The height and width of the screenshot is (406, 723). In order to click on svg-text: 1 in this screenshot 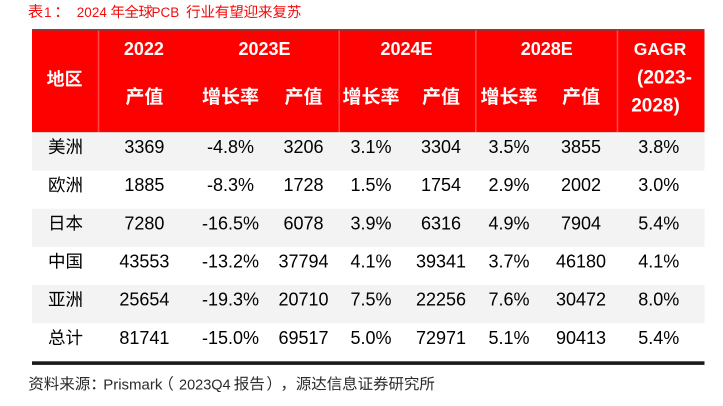, I will do `click(48, 12)`.